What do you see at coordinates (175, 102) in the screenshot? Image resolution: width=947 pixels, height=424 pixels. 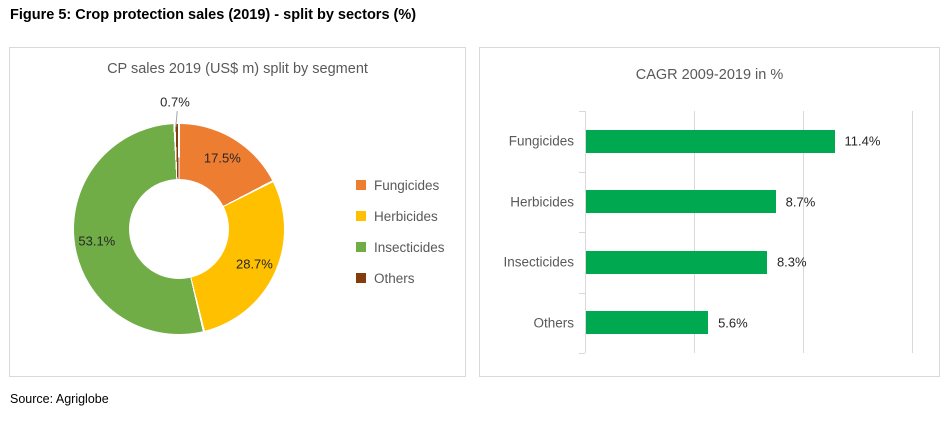 I see `donut-label-others: 0.7%` at bounding box center [175, 102].